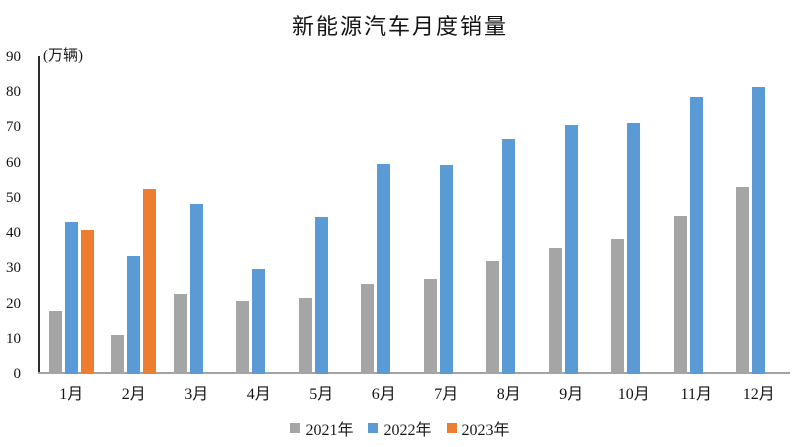  I want to click on x-tick-label: 4月, so click(258, 394).